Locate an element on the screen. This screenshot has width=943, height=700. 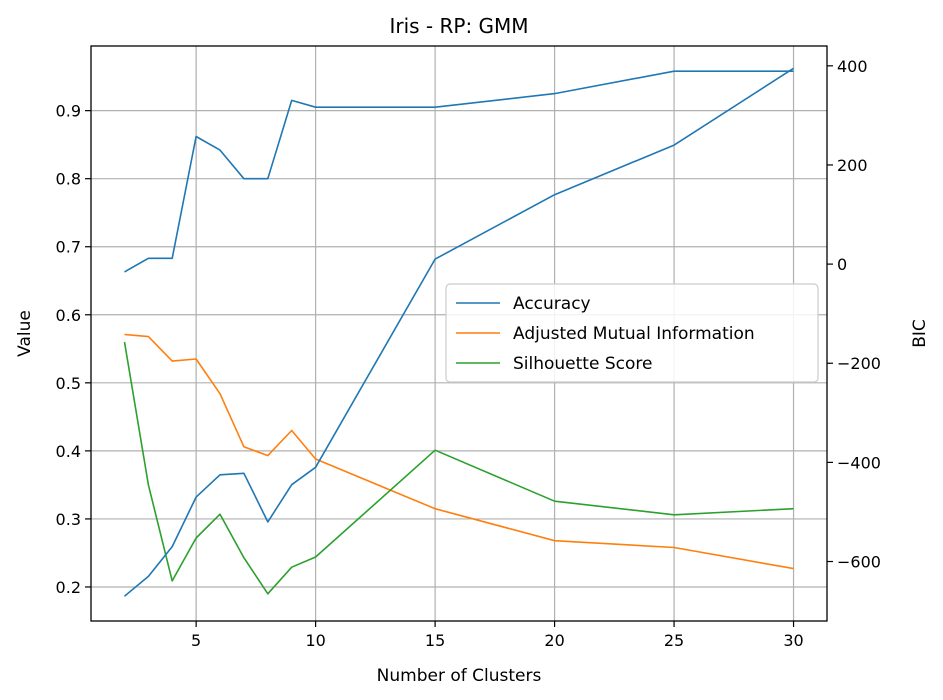
x-tick-label: 10 is located at coordinates (315, 640).